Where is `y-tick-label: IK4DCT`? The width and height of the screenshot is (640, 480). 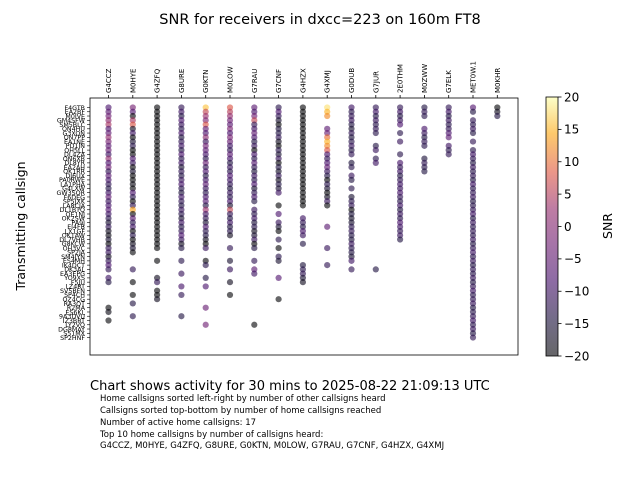 y-tick-label: IK4DCT is located at coordinates (73, 265).